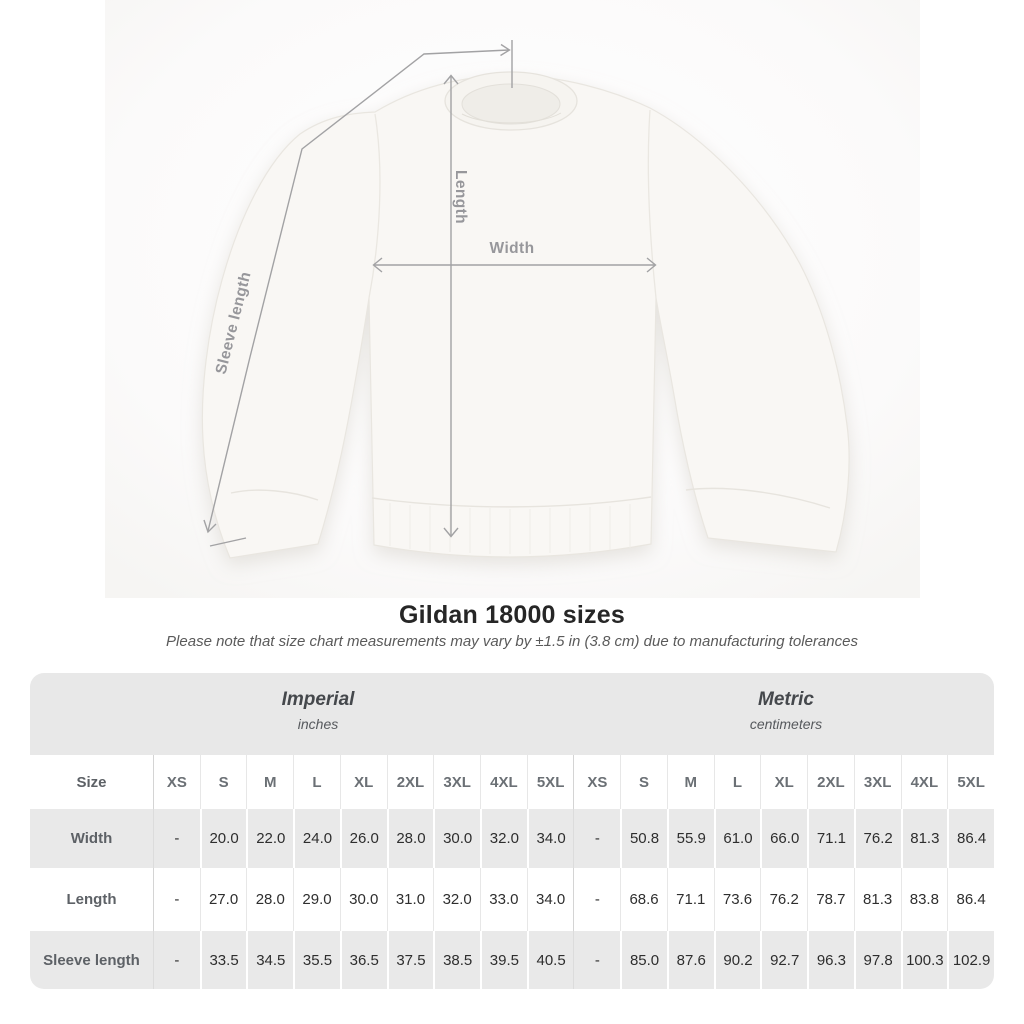  What do you see at coordinates (643, 782) in the screenshot?
I see `size-col-header-metric: S` at bounding box center [643, 782].